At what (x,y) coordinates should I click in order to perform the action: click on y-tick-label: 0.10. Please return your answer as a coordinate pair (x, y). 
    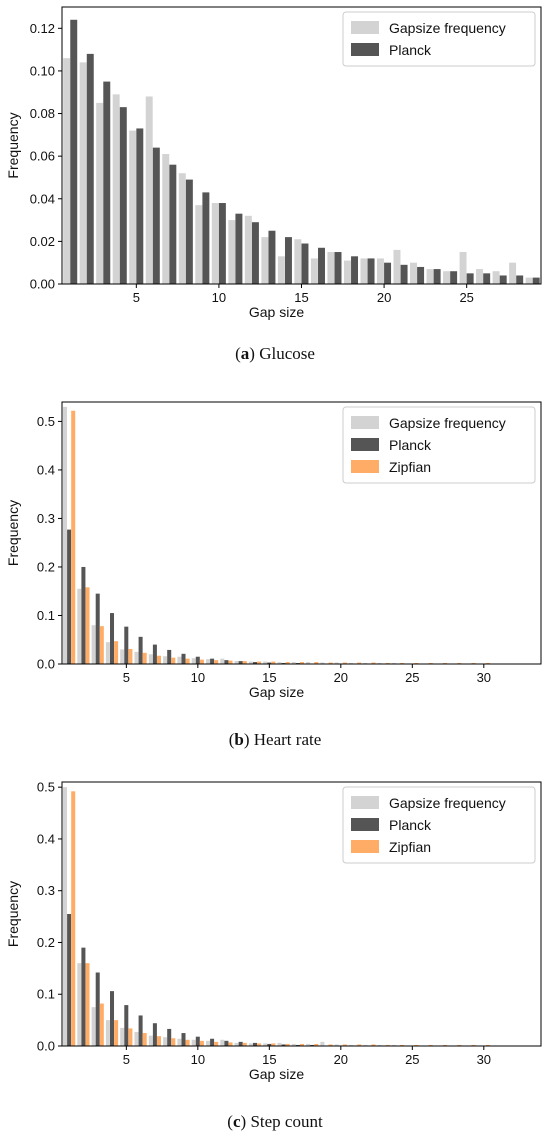
    Looking at the image, I should click on (42, 70).